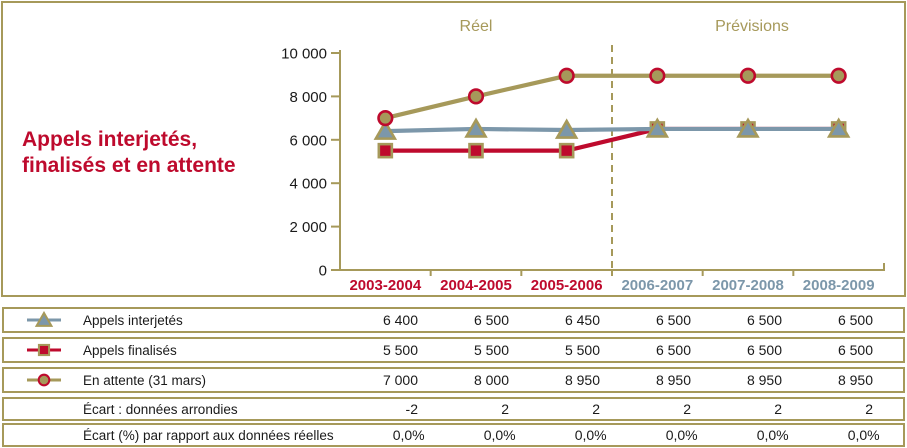 The image size is (907, 448). Describe the element at coordinates (657, 285) in the screenshot. I see `x-axis-label: 2006-2007` at that location.